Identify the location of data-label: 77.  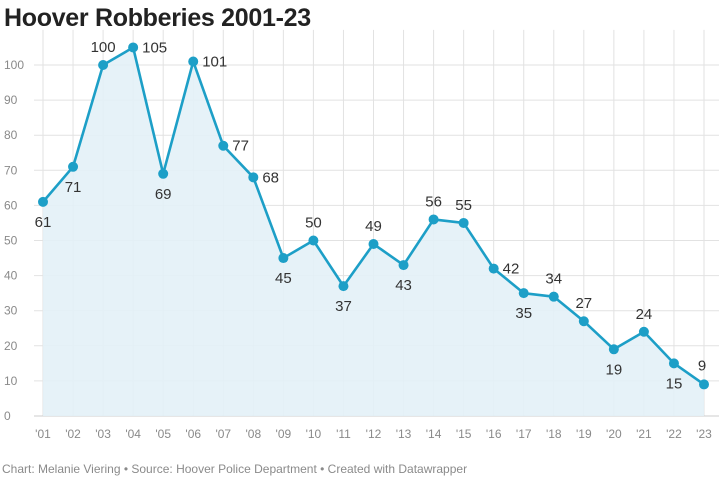
(240, 146).